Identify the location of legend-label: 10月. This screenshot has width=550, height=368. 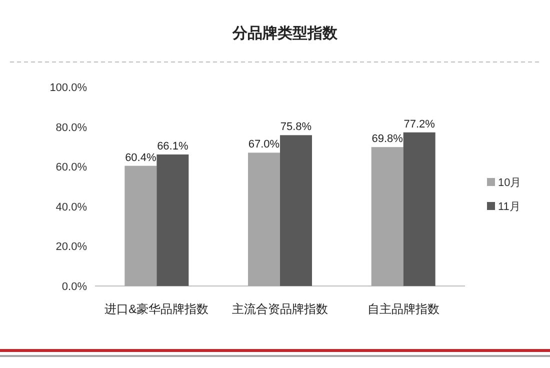
(510, 183).